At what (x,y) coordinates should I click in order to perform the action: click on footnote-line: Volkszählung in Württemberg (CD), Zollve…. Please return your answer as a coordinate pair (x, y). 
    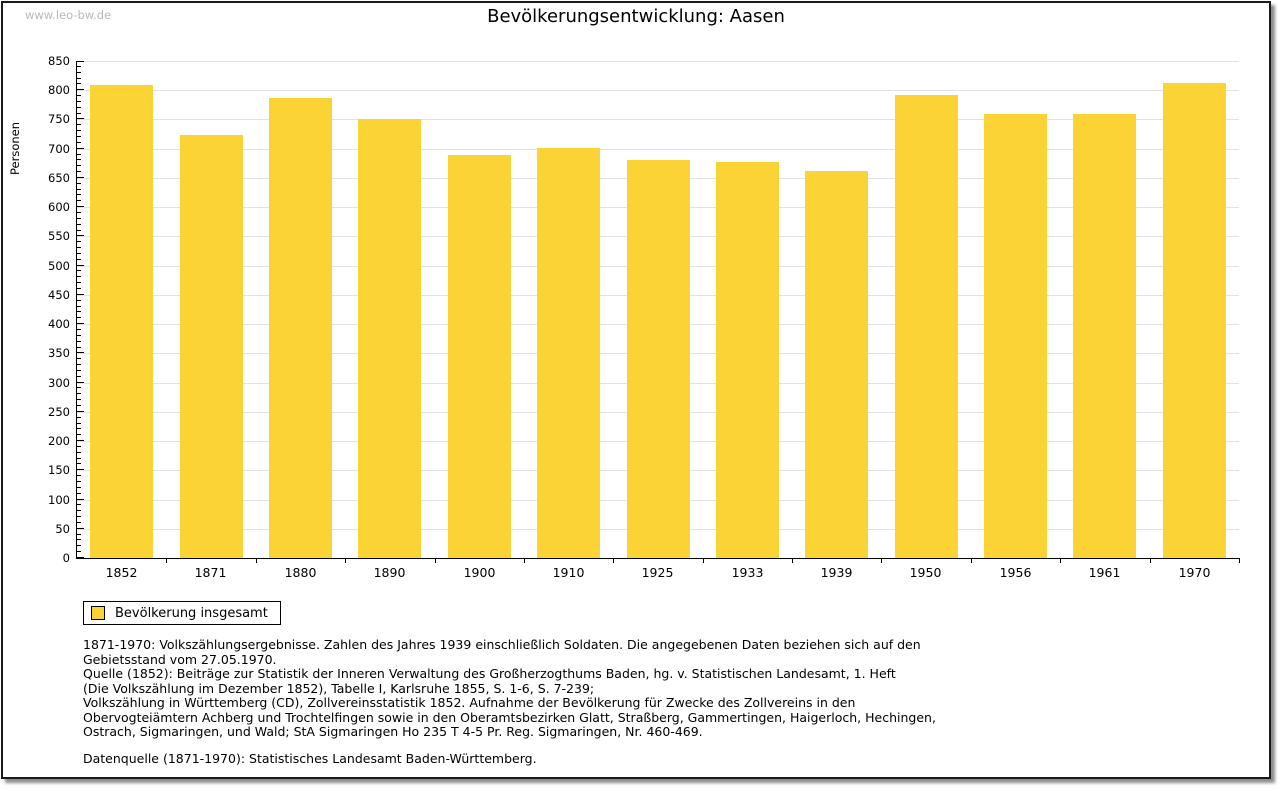
    Looking at the image, I should click on (469, 702).